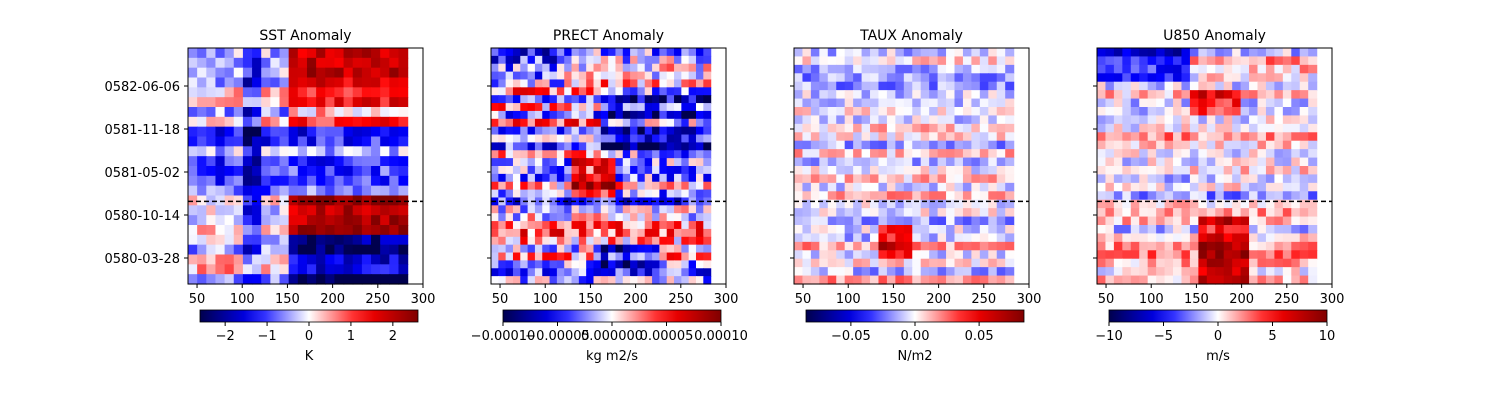 Image resolution: width=1500 pixels, height=400 pixels. Describe the element at coordinates (557, 336) in the screenshot. I see `colorbar-tick-label: −0.00005` at that location.